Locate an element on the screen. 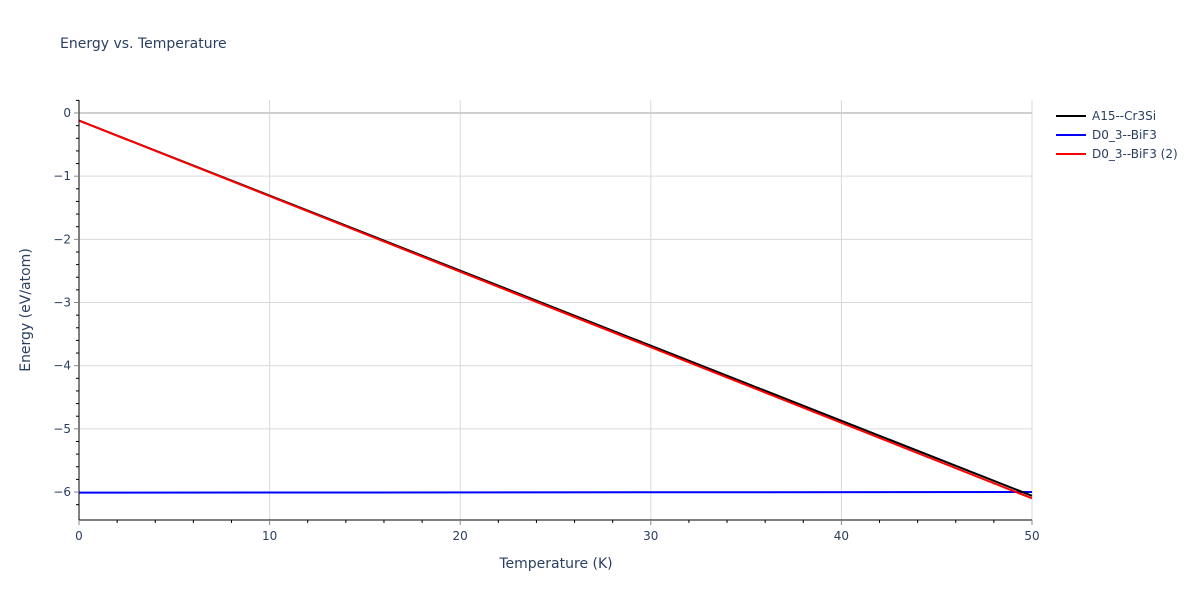  legend: A15--Cr3Si D0_3--BiF3 D0_3--BiF3 (2) is located at coordinates (1117, 134).